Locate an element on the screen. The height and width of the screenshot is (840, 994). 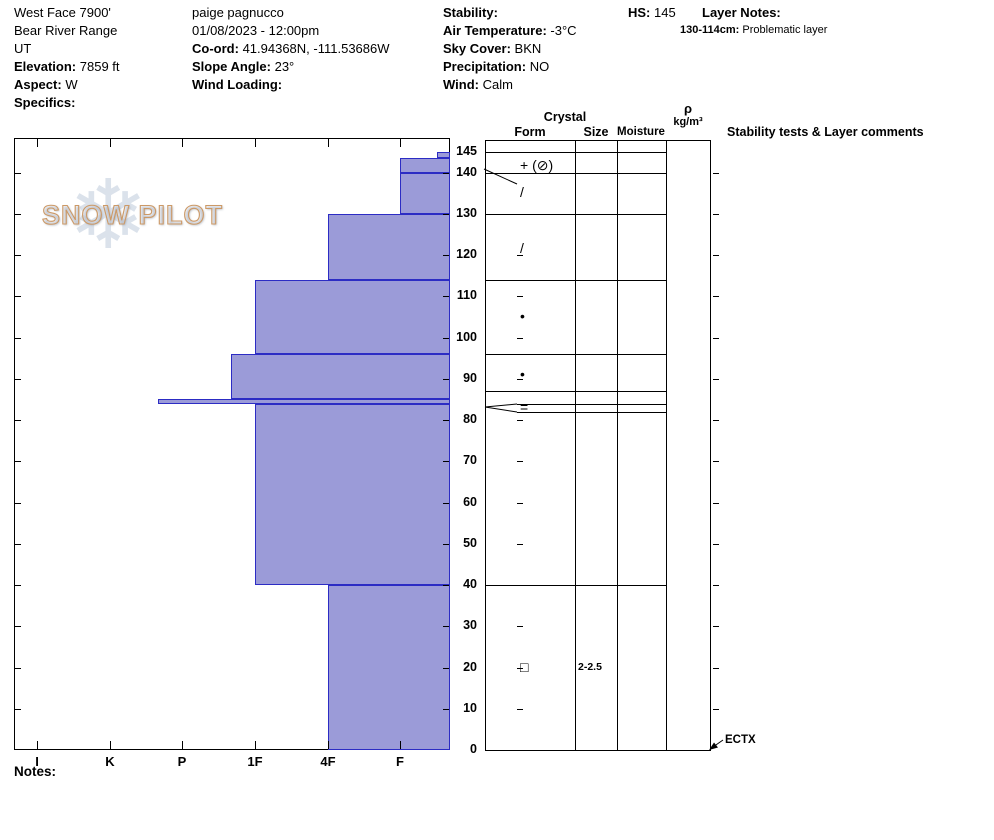
coordinates: Co-ord: 41.94368N, -111.53686W is located at coordinates (291, 49).